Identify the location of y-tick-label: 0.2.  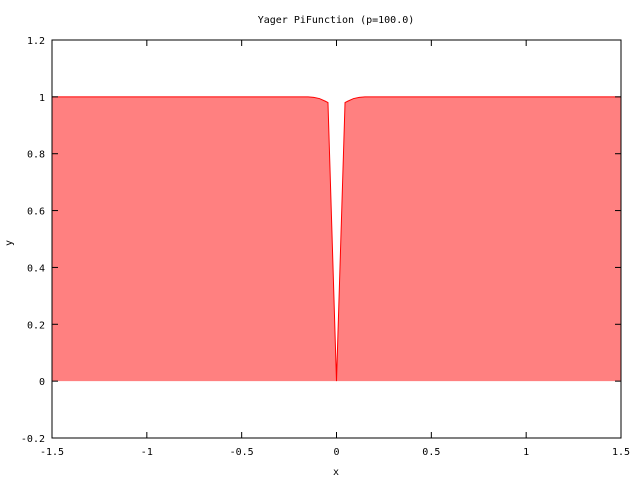
(36, 325).